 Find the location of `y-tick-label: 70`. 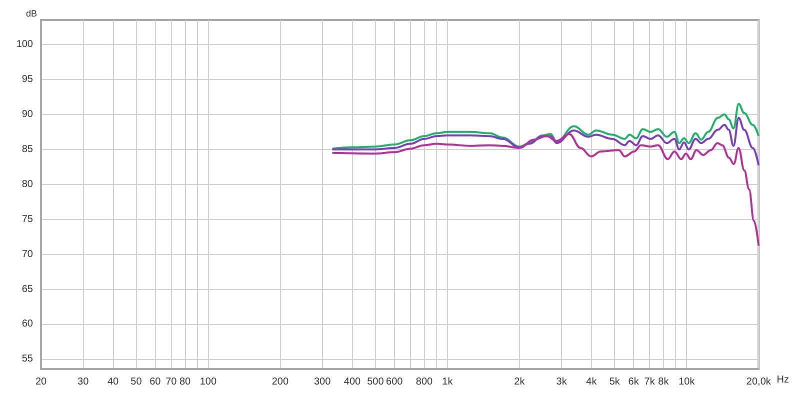

y-tick-label: 70 is located at coordinates (28, 254).